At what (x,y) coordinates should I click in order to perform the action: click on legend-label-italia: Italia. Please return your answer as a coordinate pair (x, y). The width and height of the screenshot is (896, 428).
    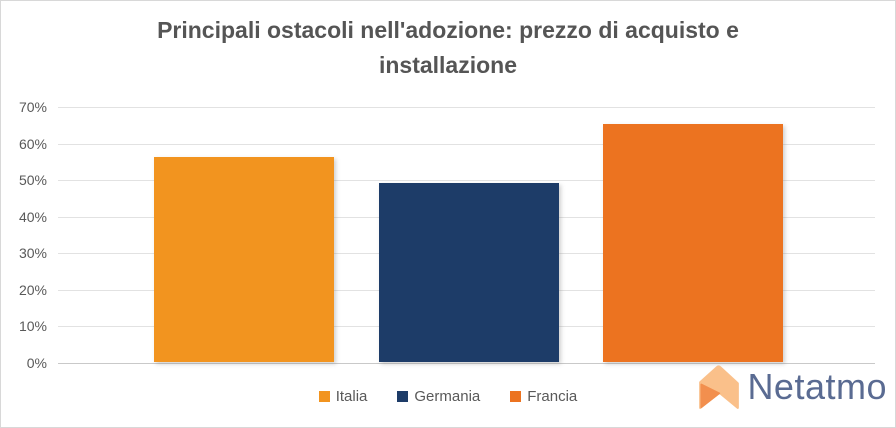
    Looking at the image, I should click on (351, 396).